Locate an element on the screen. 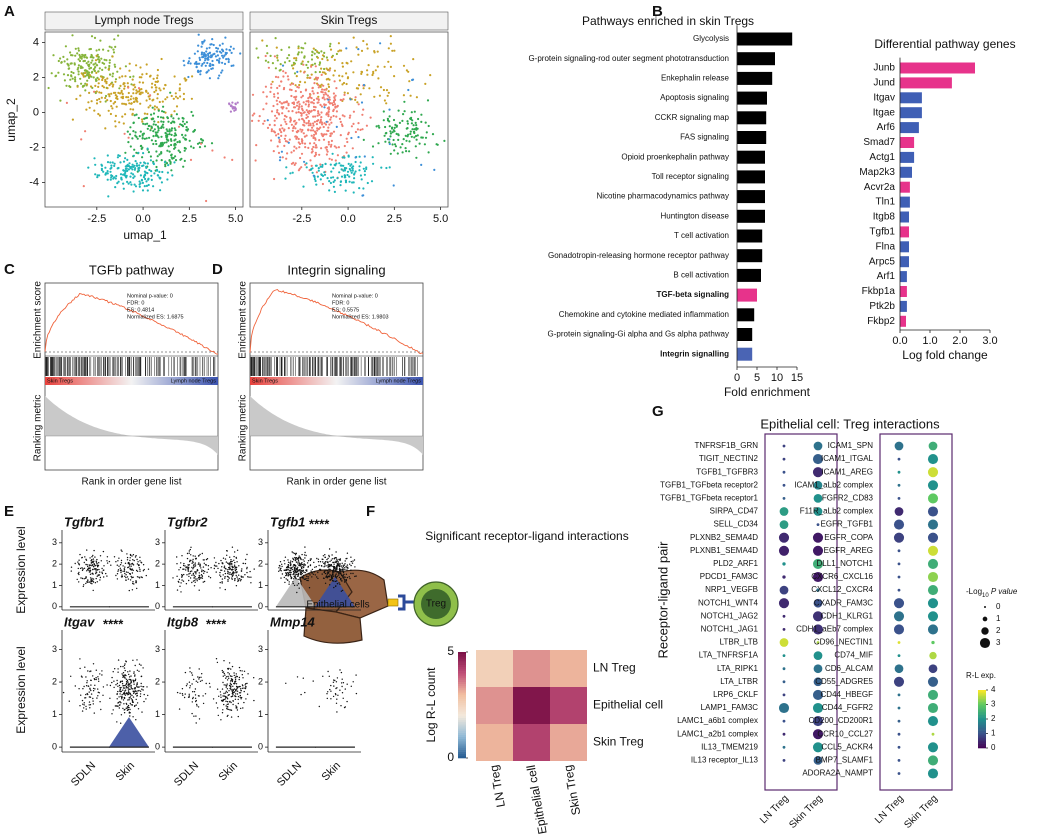 This screenshot has height=840, width=1050. bar is located at coordinates (749, 275).